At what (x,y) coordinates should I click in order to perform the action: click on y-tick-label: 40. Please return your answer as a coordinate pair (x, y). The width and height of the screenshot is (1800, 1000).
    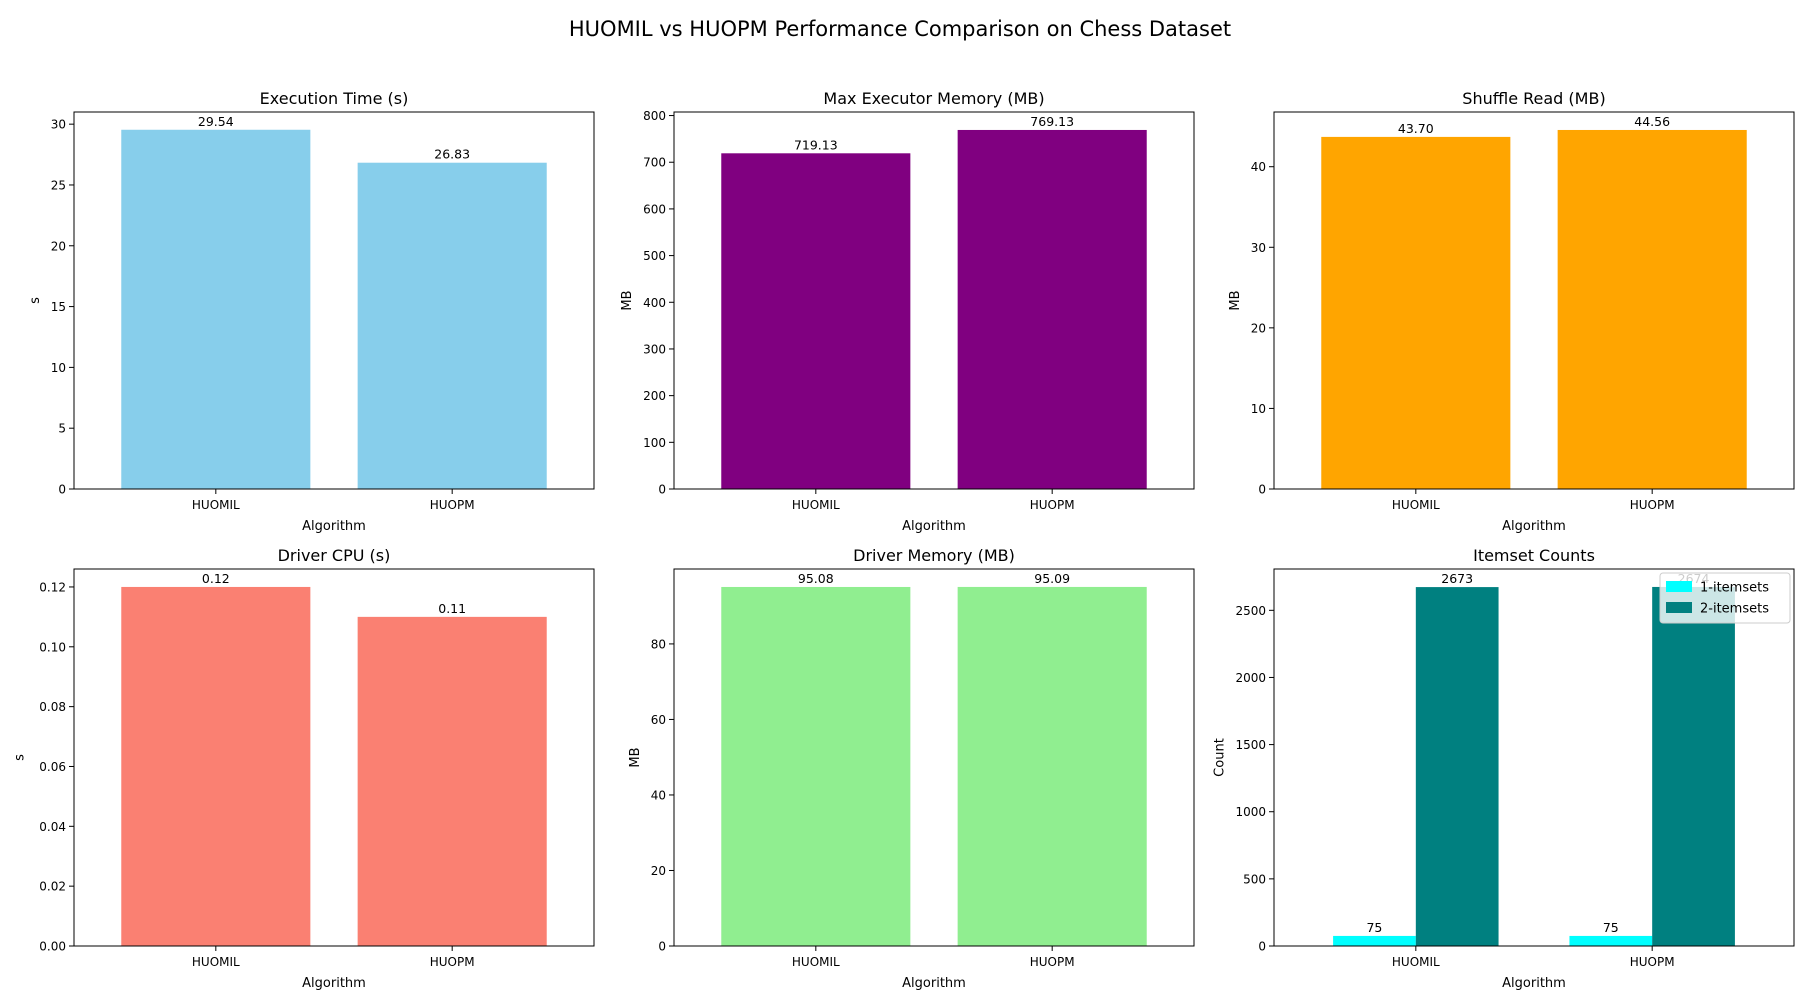
    Looking at the image, I should click on (1258, 167).